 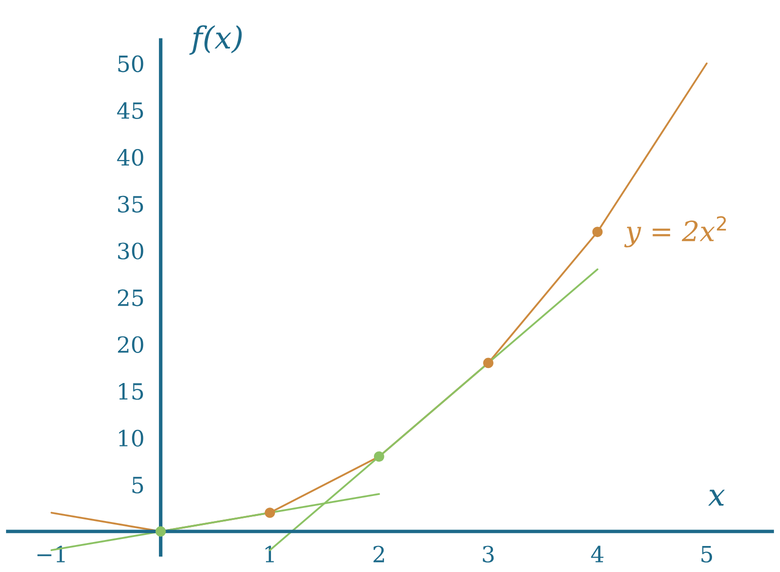 What do you see at coordinates (137, 485) in the screenshot?
I see `y-tick-label: 5` at bounding box center [137, 485].